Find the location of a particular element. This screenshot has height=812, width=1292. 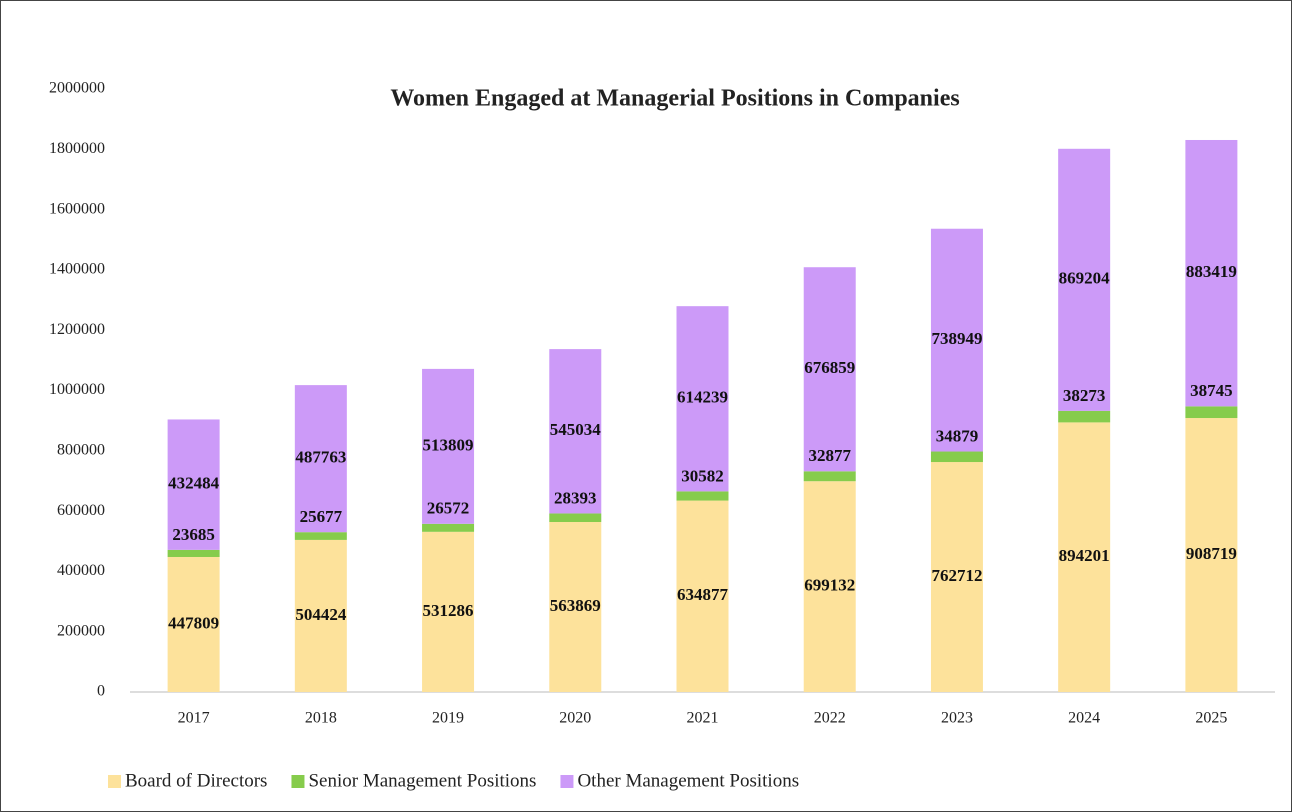

data-label: 908719 is located at coordinates (1211, 553).